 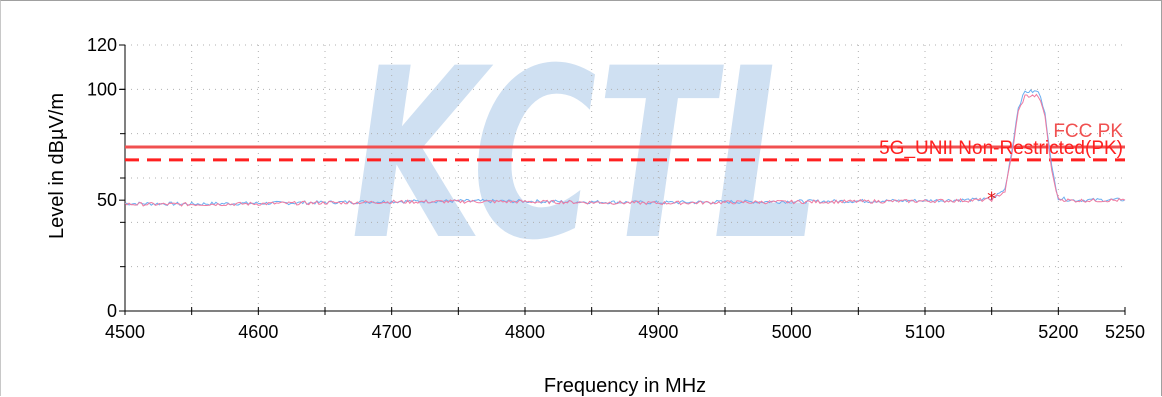 What do you see at coordinates (57, 166) in the screenshot?
I see `y-axis-title: Level in dBµV/m` at bounding box center [57, 166].